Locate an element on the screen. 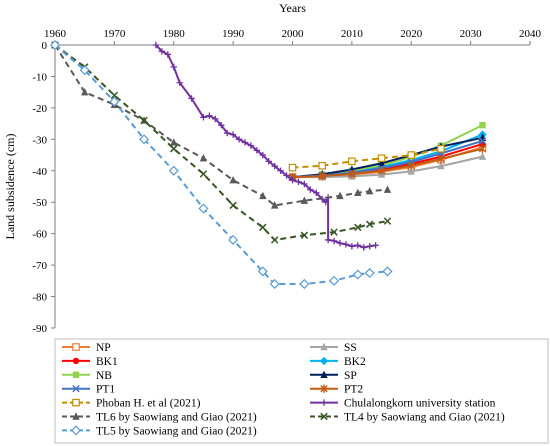 Image resolution: width=550 pixels, height=446 pixels. legend-label-sp: SP is located at coordinates (350, 376).